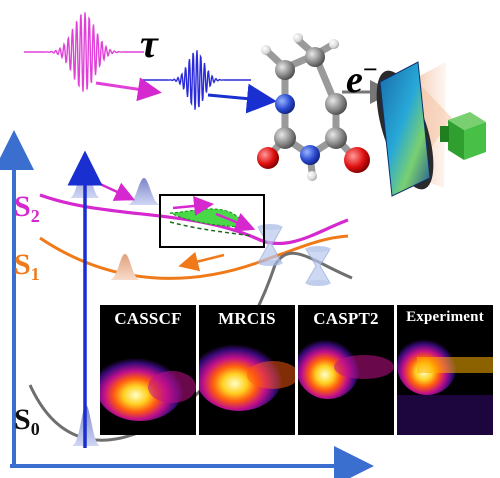 This screenshot has height=478, width=500. What do you see at coordinates (148, 318) in the screenshot?
I see `panel-label: CASSCF` at bounding box center [148, 318].